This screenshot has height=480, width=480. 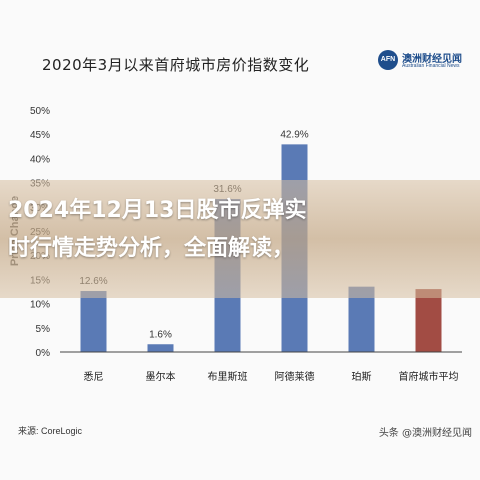 What do you see at coordinates (429, 376) in the screenshot?
I see `x-category-label: 首府城市平均` at bounding box center [429, 376].